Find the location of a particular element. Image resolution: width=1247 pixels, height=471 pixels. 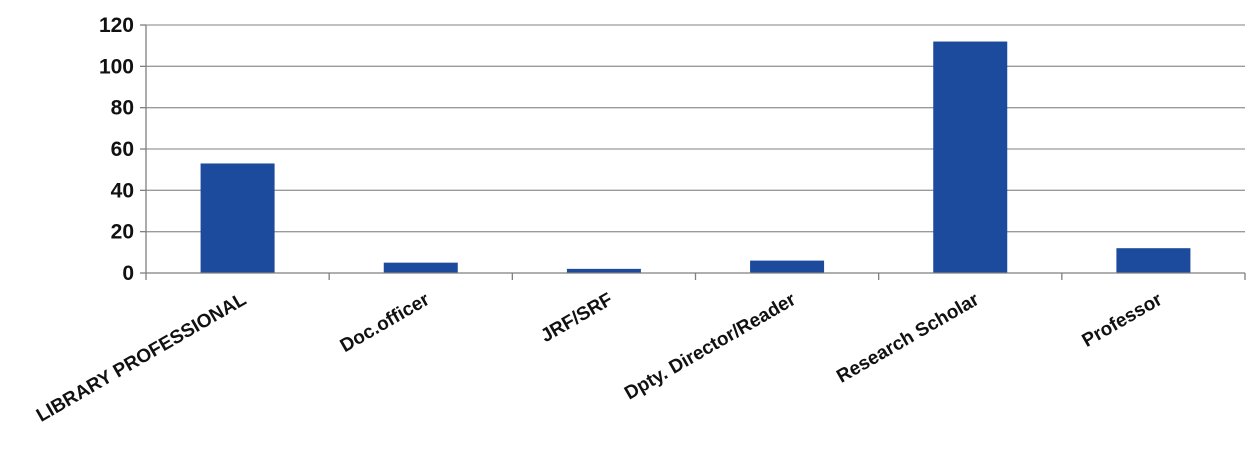

x-category-label: JRF/SRF is located at coordinates (576, 318).